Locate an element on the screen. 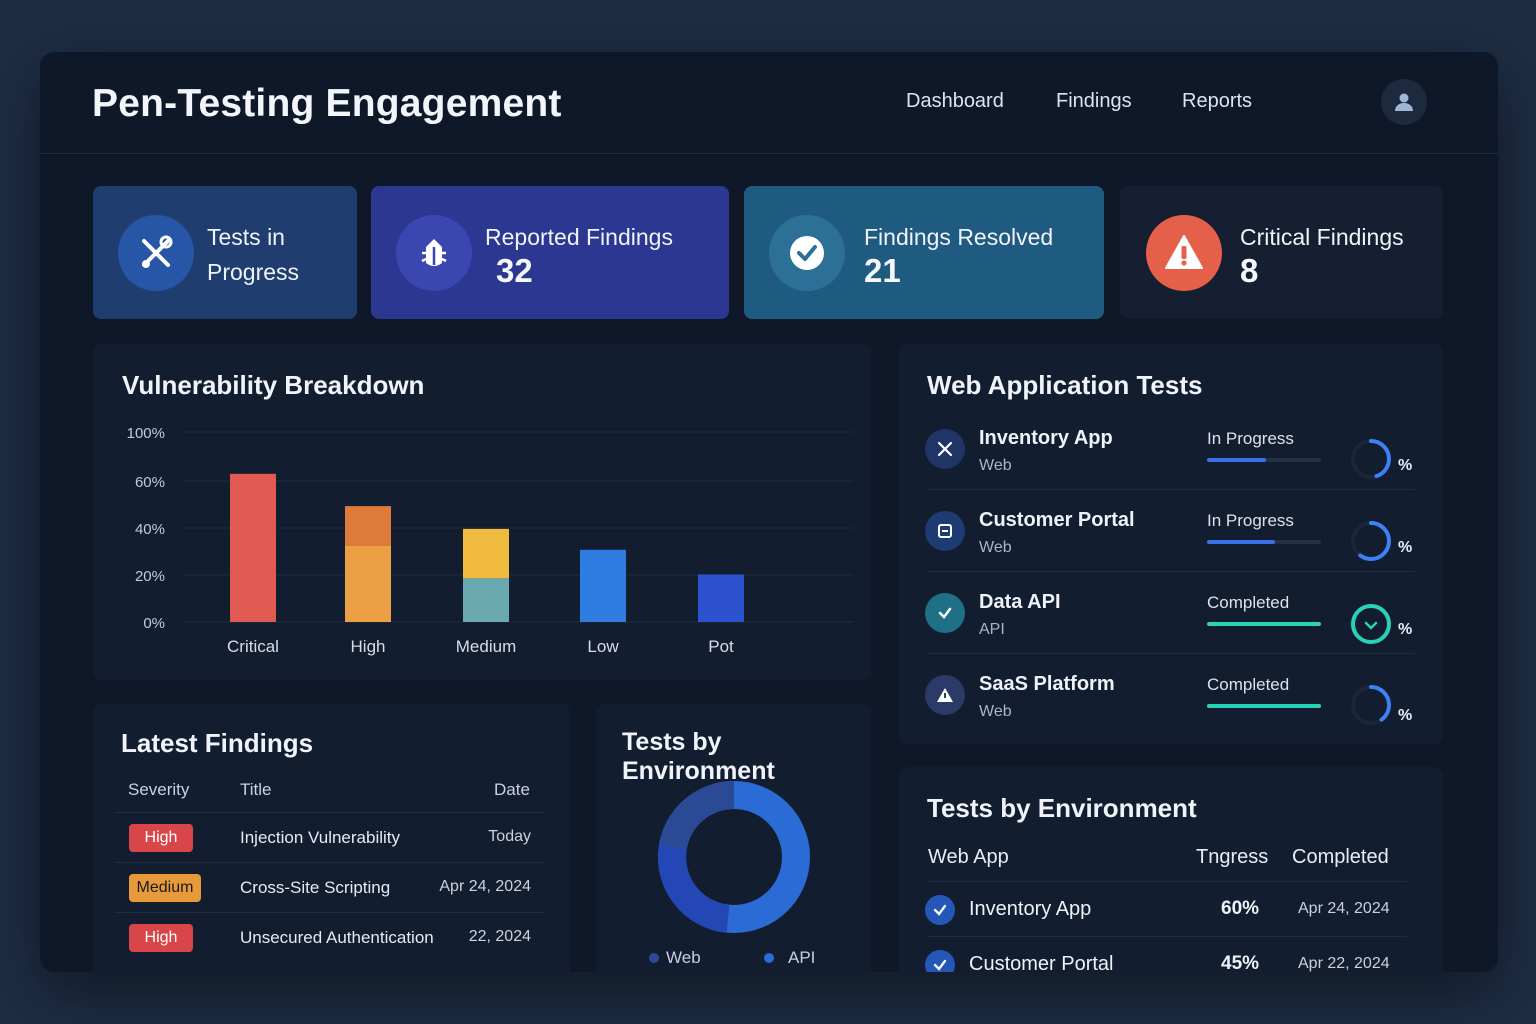 The image size is (1536, 1024). web-test-row: SaaS Platform Web Completed% is located at coordinates (1171, 708).